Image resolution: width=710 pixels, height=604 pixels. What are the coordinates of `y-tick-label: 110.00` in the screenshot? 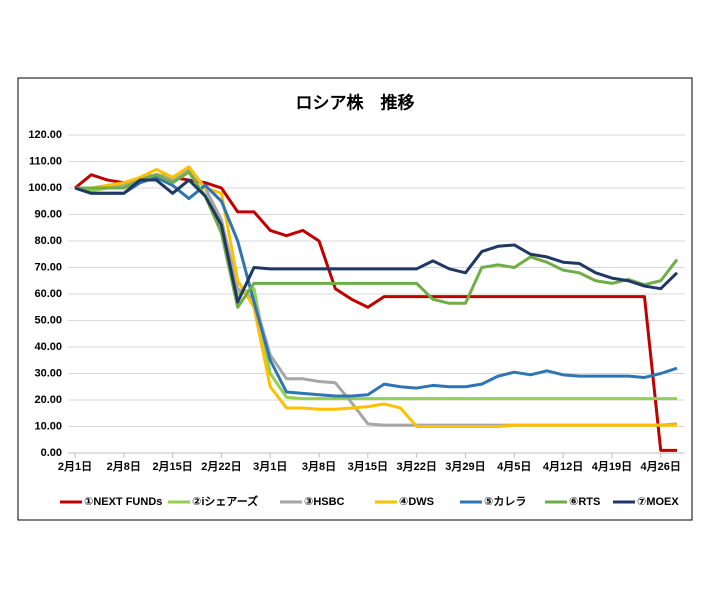 It's located at (45, 161).